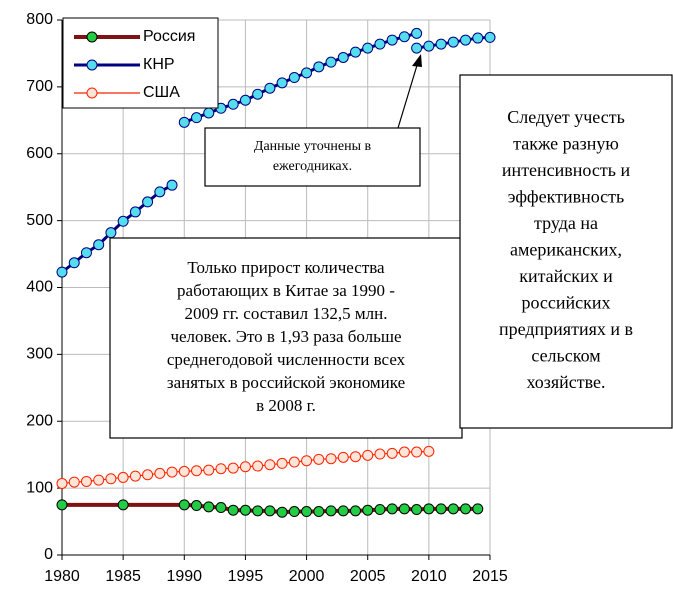 The height and width of the screenshot is (596, 673). I want to click on annotation-text: китайских и, so click(566, 276).